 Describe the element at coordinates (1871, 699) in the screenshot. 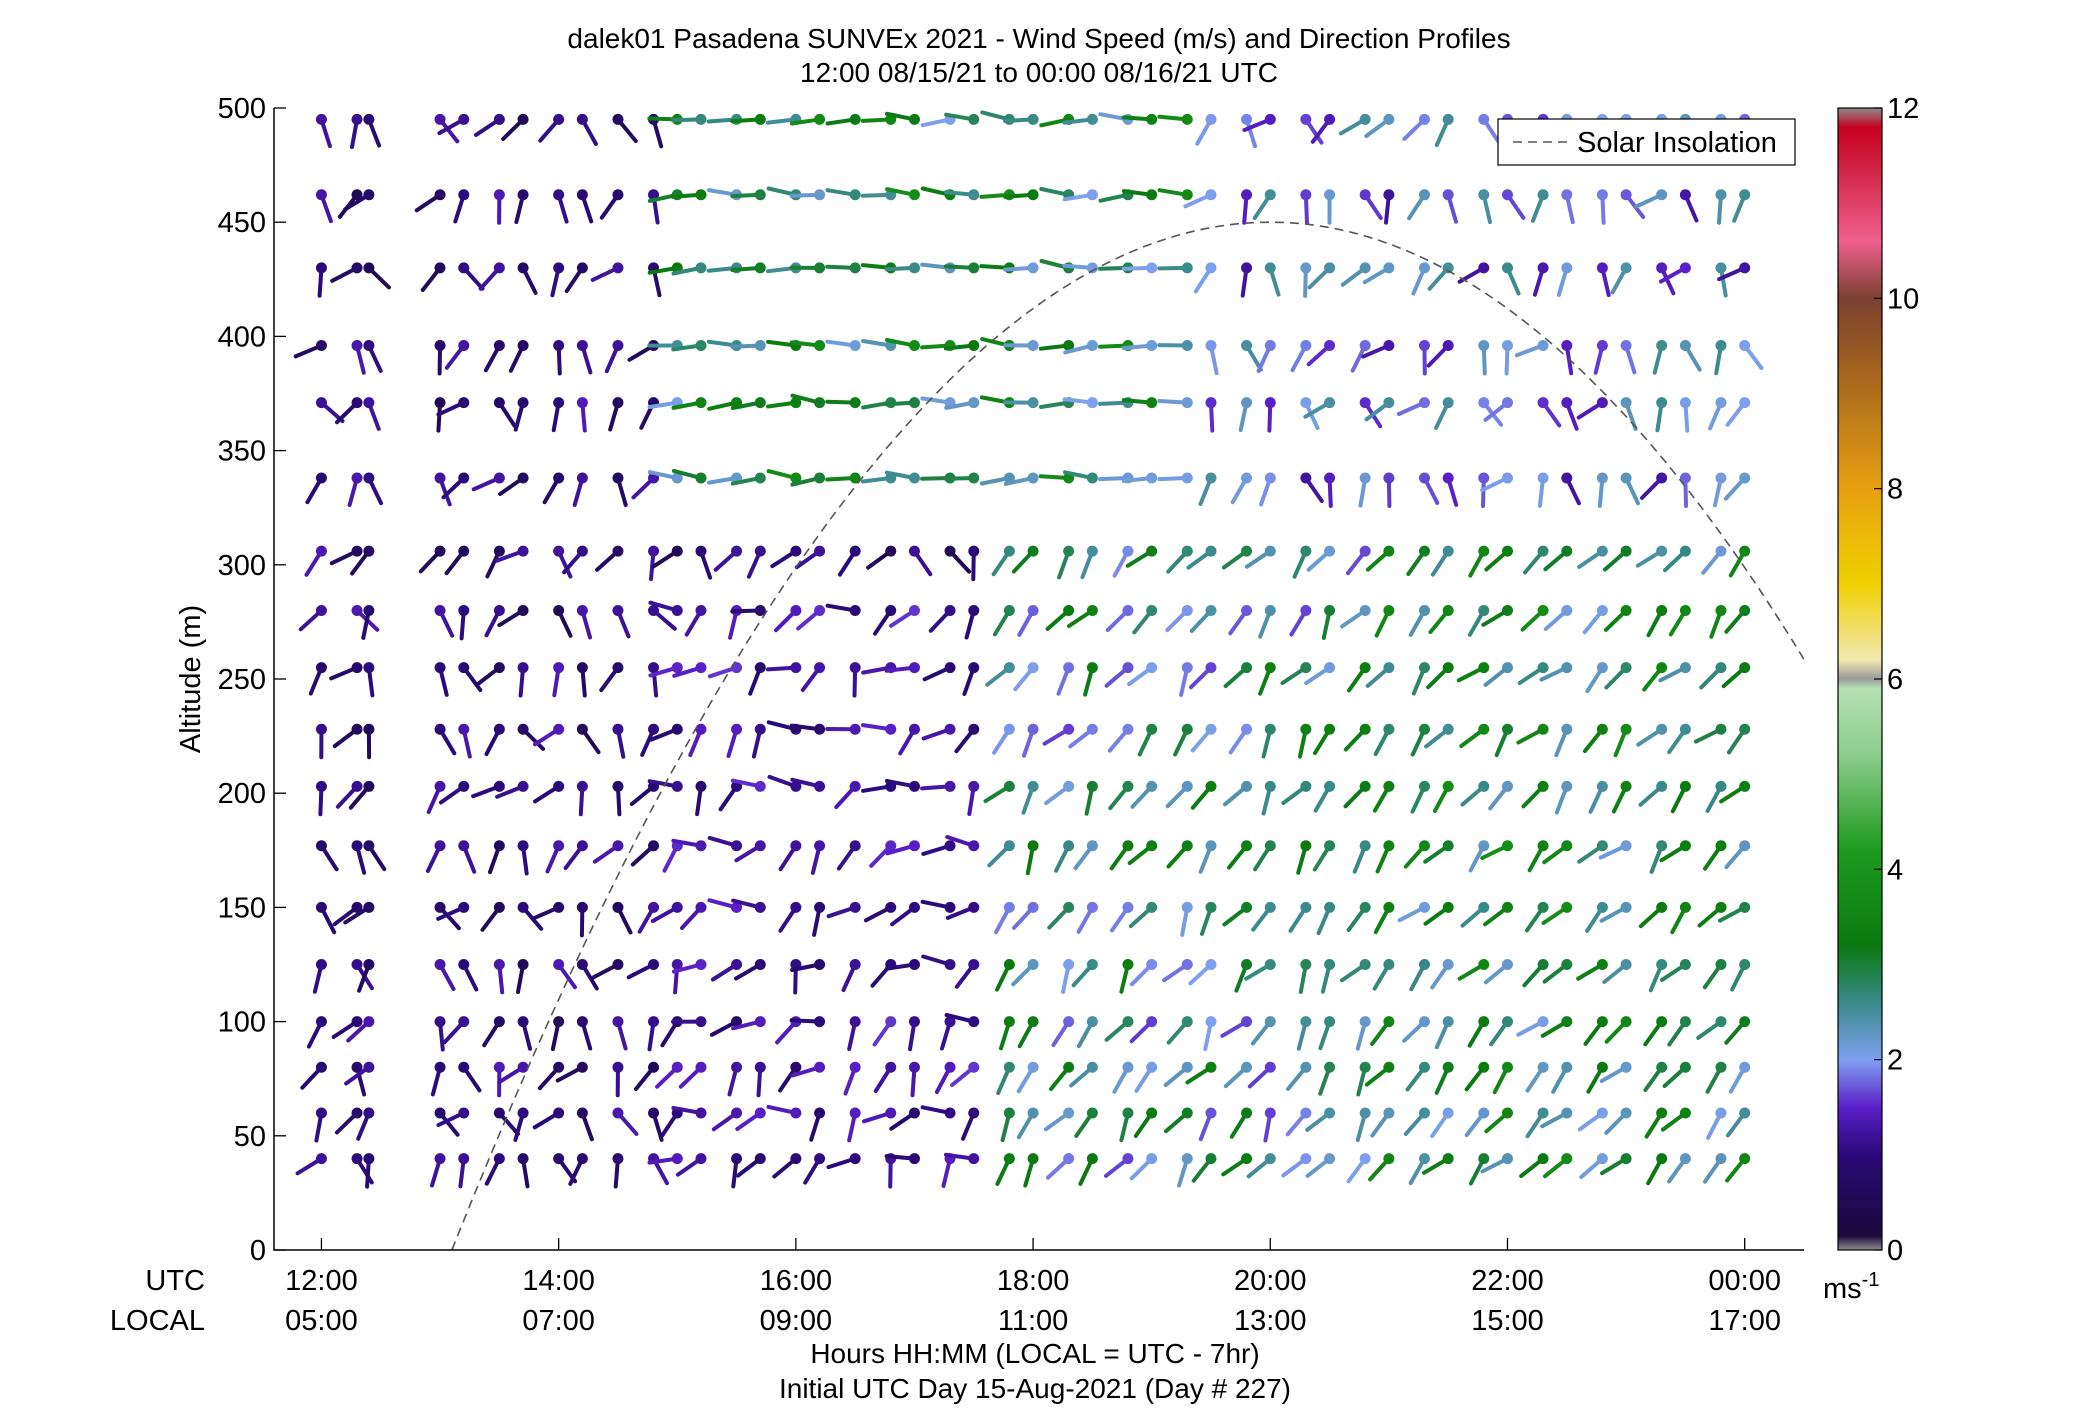

I see `colorbar: 0 2 4 6 8 10 12 ms-1` at that location.